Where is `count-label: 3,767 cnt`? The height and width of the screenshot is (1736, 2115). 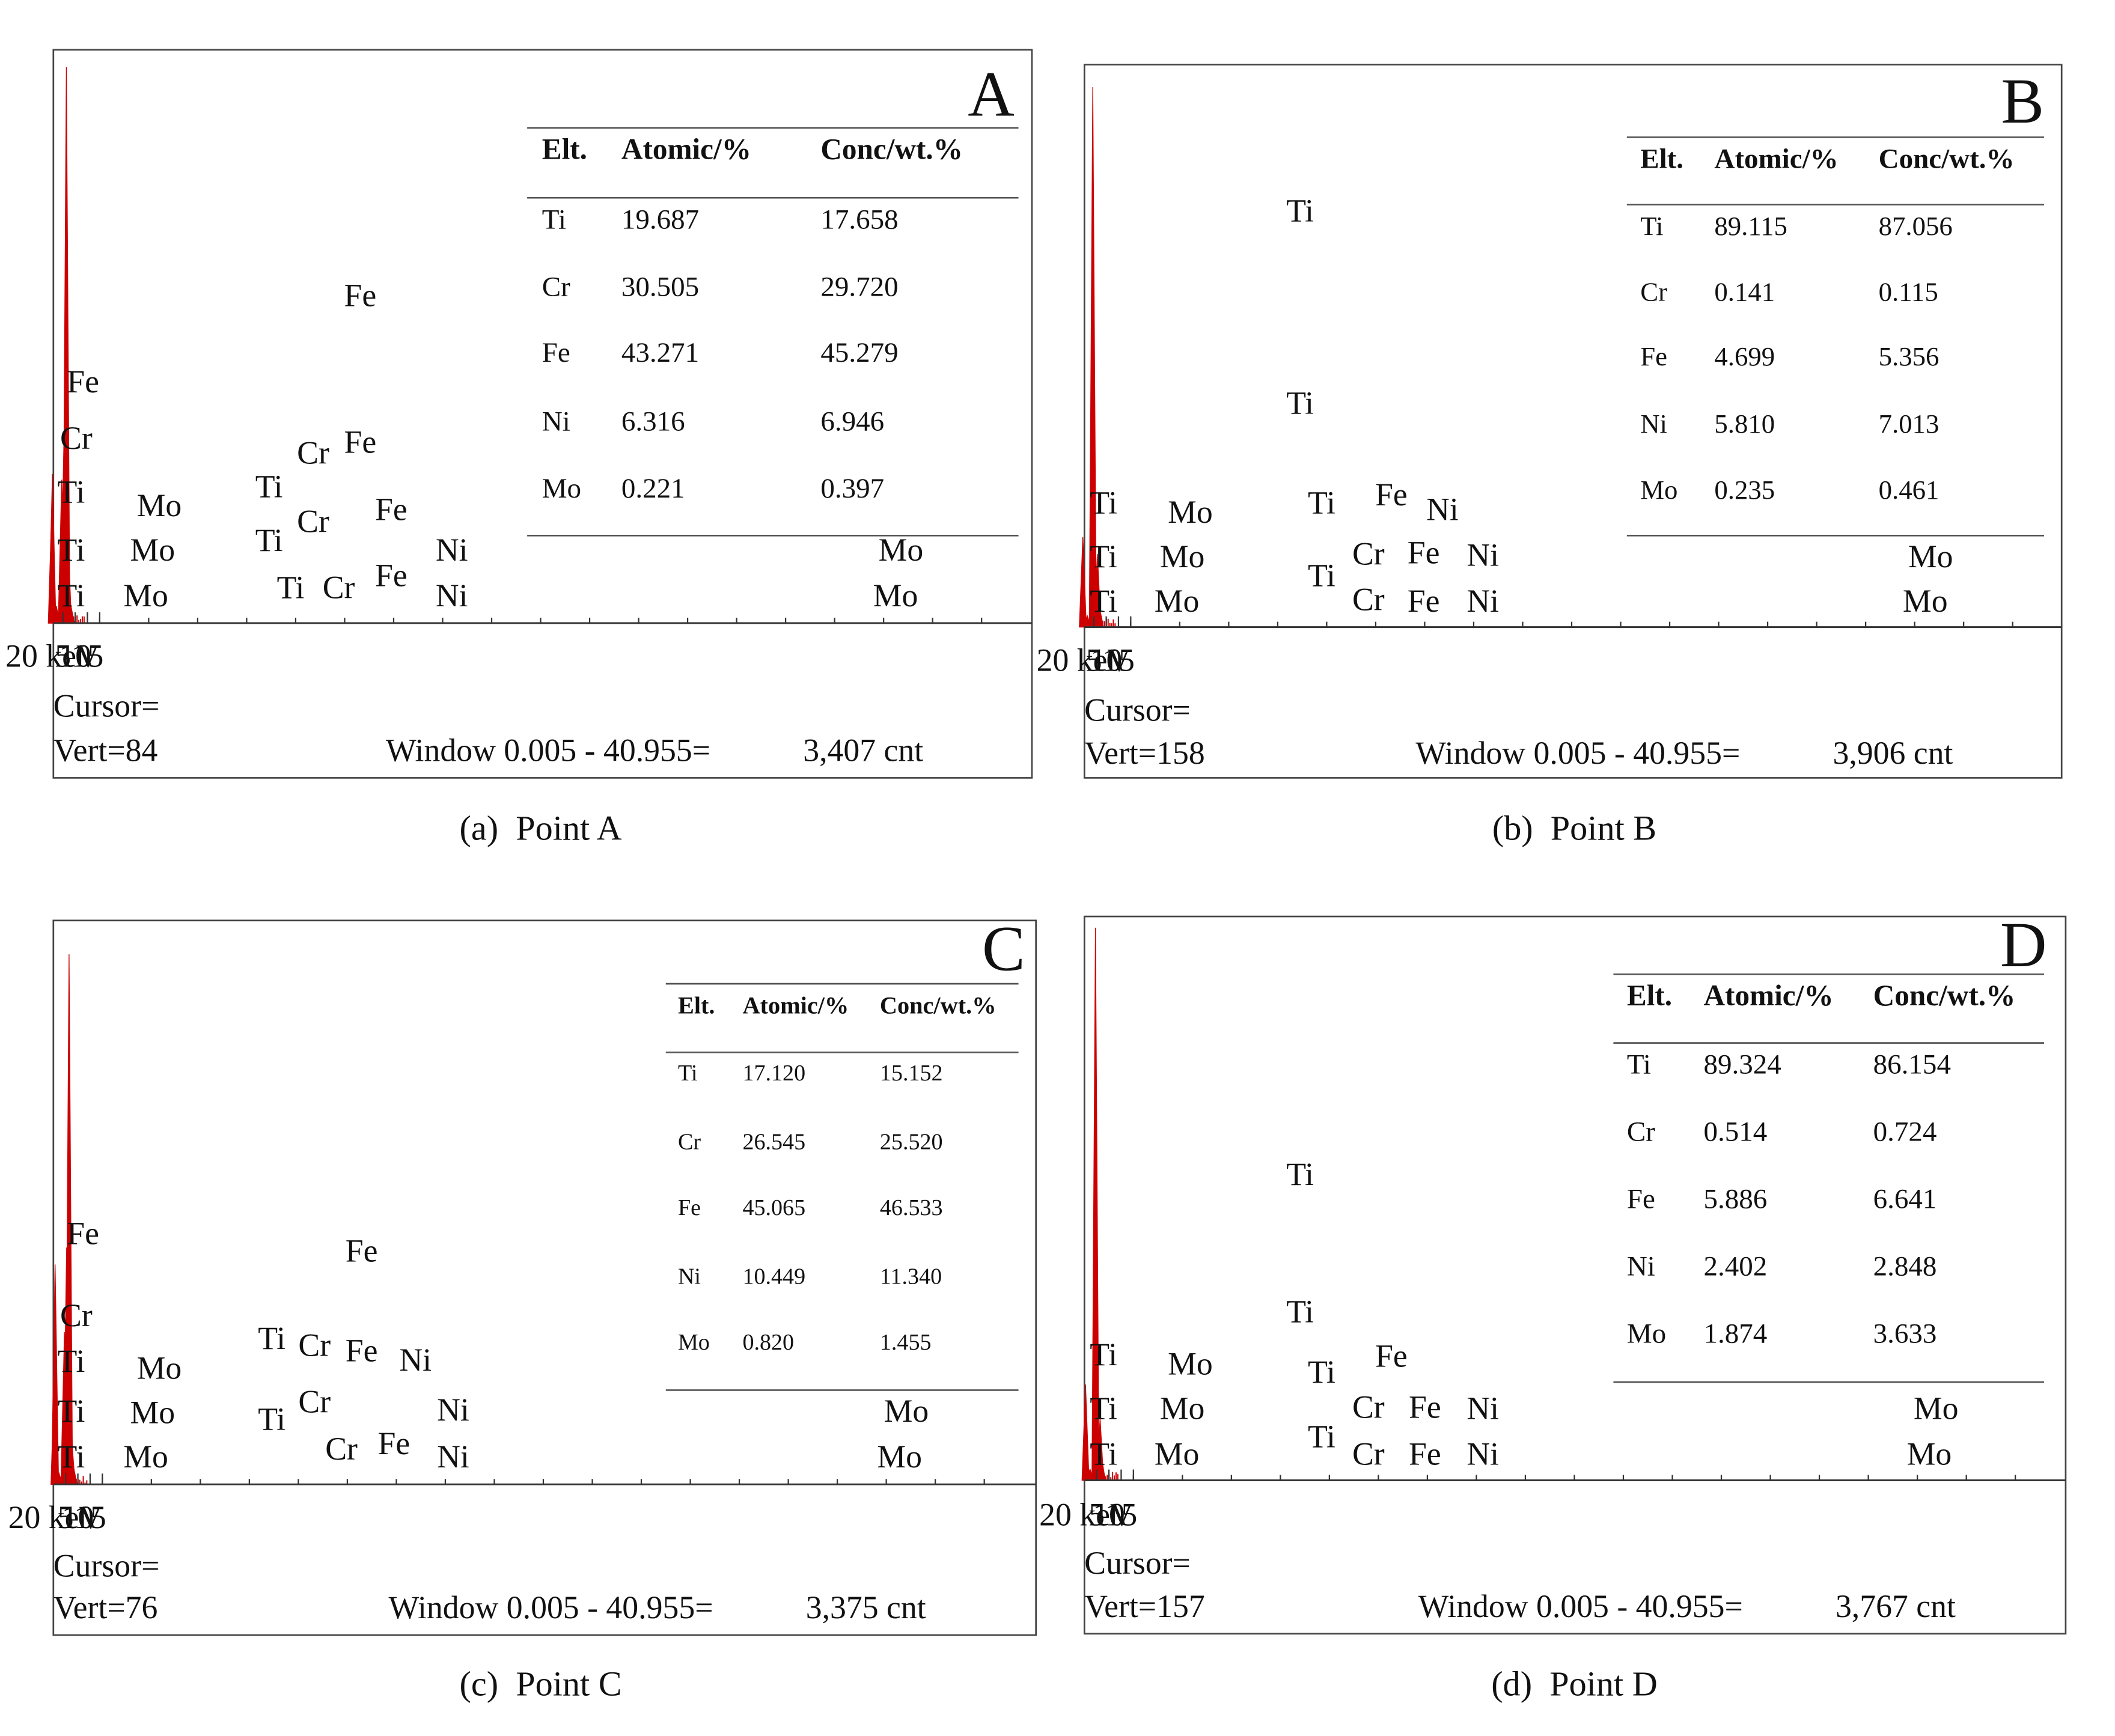
count-label: 3,767 cnt is located at coordinates (1896, 1606).